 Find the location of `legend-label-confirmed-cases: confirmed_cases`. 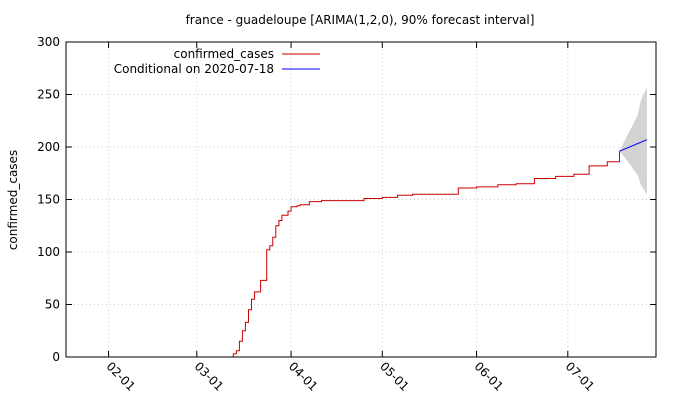

legend-label-confirmed-cases: confirmed_cases is located at coordinates (224, 54).